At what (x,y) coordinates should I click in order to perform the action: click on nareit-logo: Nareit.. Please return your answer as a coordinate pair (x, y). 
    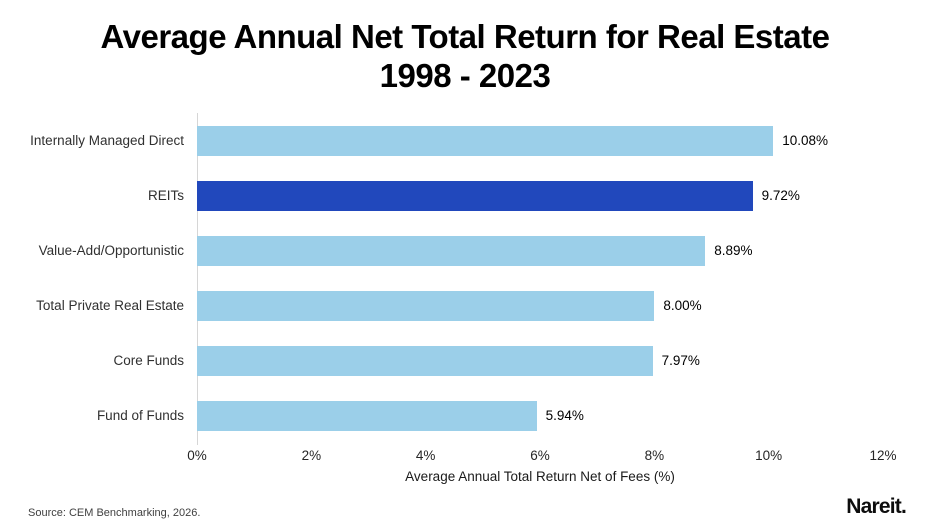
    Looking at the image, I should click on (876, 506).